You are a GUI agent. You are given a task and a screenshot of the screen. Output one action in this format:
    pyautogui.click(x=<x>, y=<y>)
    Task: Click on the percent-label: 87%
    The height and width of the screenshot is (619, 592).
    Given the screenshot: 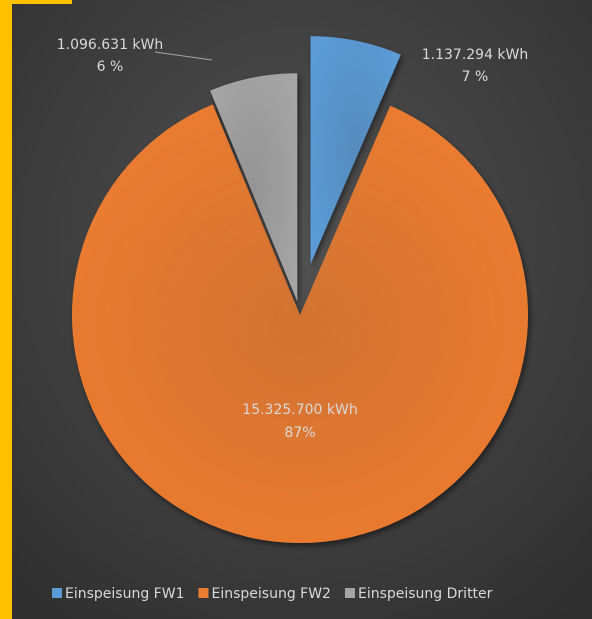 What is the action you would take?
    pyautogui.click(x=299, y=433)
    